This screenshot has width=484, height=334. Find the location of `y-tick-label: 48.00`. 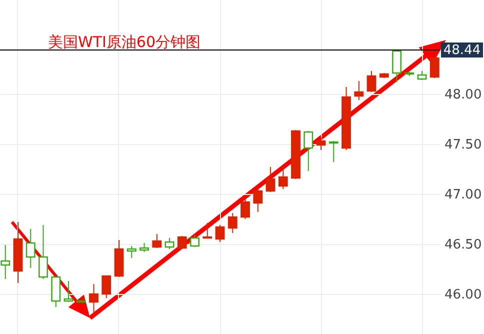

y-tick-label: 48.00 is located at coordinates (463, 95).